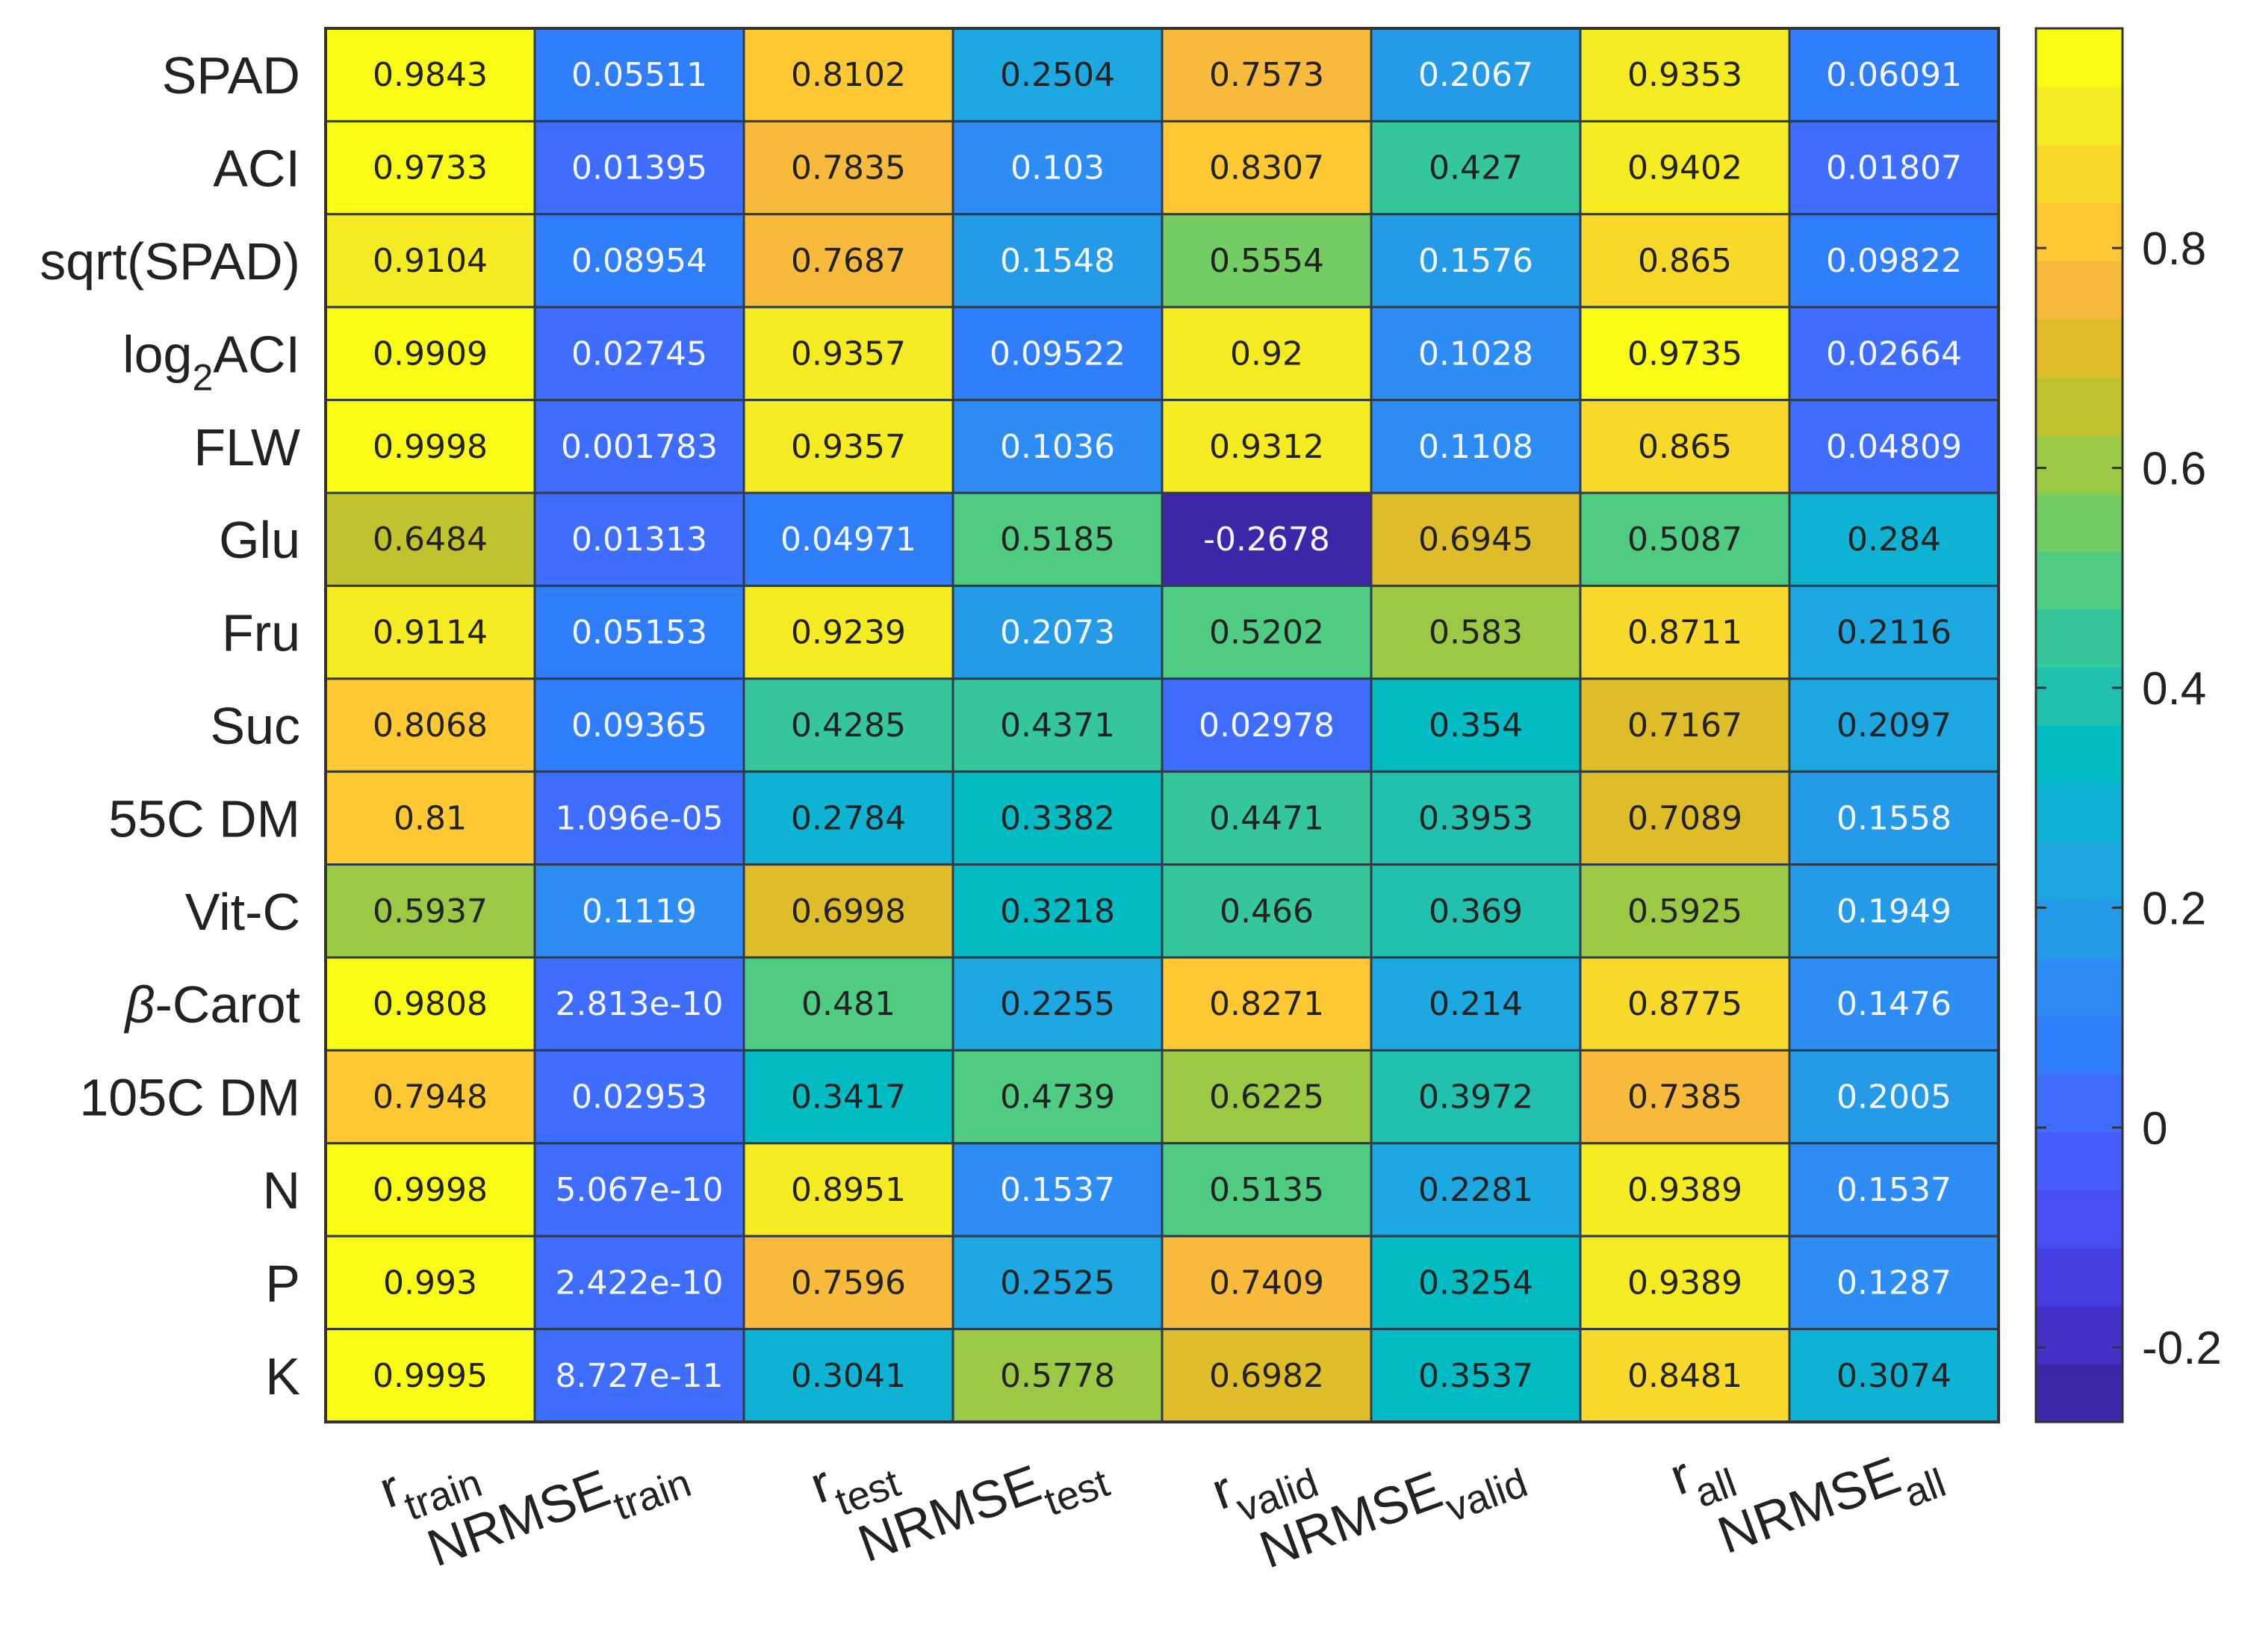  I want to click on row-label-flw: FLW, so click(246, 447).